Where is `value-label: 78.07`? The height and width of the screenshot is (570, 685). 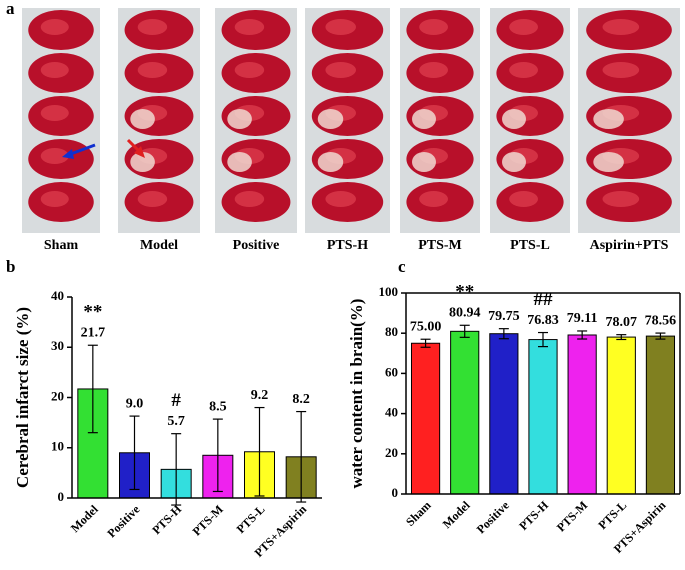
value-label: 78.07 is located at coordinates (622, 322).